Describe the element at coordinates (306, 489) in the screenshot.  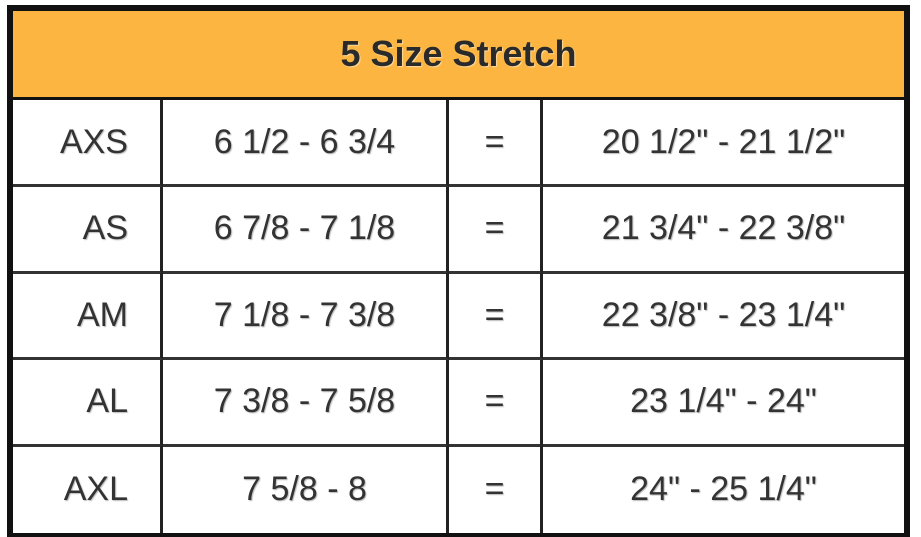
I see `hat-size-cell: 7 5/8 - 8` at that location.